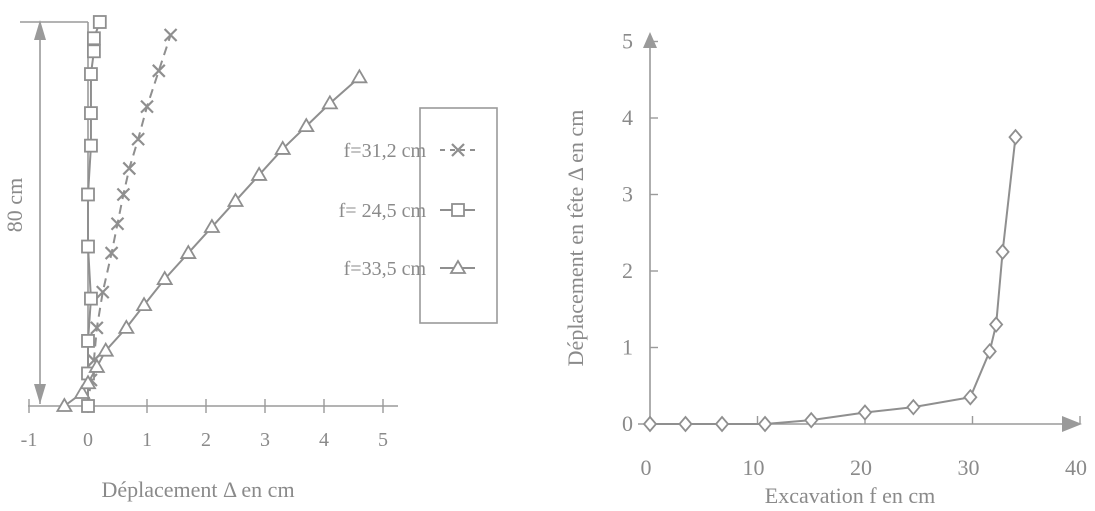 The image size is (1095, 511). I want to click on left-x-tick-label: 2, so click(206, 440).